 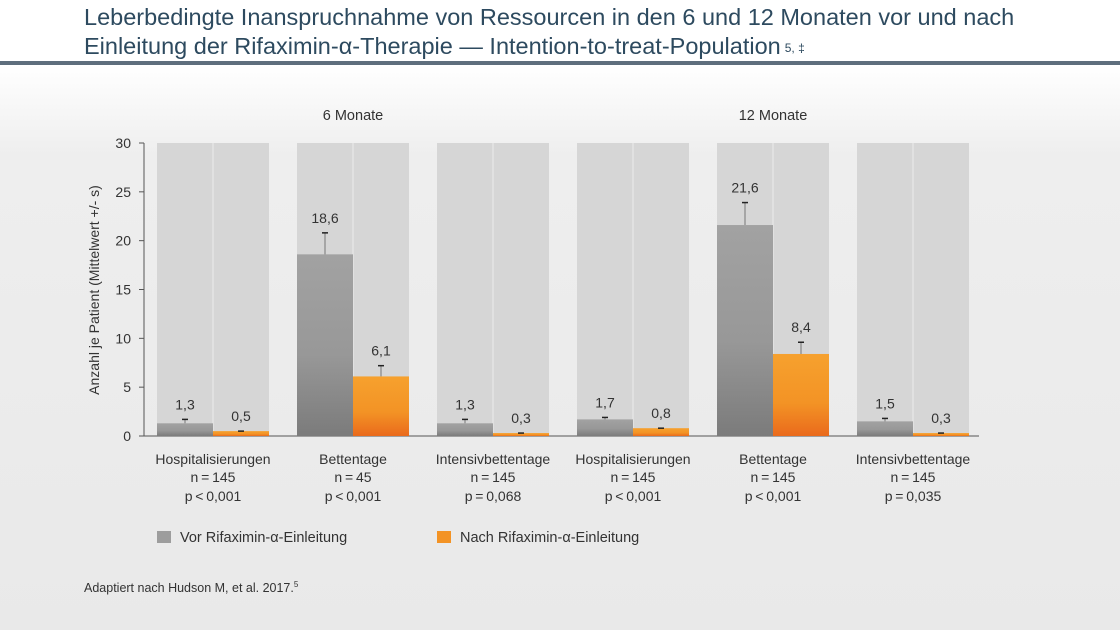 I want to click on y-tick-label: 0, so click(x=127, y=436).